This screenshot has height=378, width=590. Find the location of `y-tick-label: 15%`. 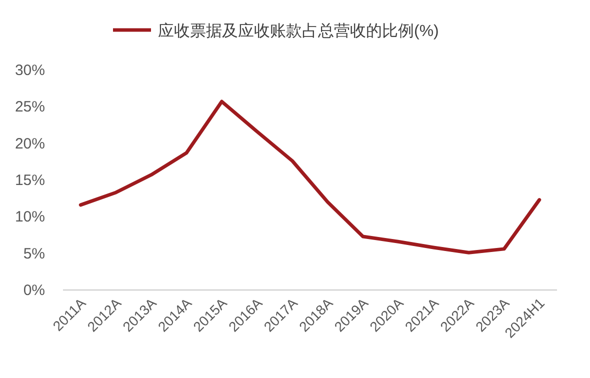

y-tick-label: 15% is located at coordinates (29, 180).